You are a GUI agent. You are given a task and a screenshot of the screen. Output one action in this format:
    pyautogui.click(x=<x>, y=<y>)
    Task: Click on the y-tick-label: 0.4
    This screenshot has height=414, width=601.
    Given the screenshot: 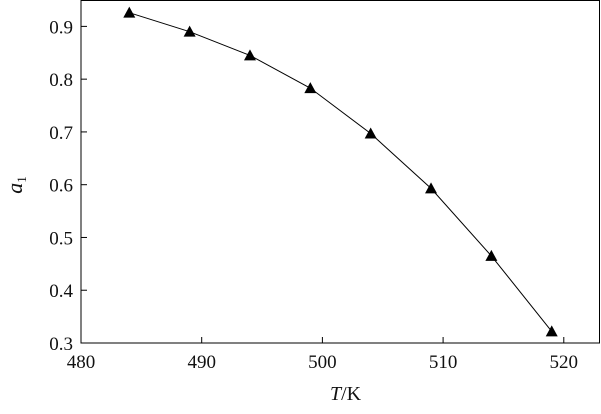 What is the action you would take?
    pyautogui.click(x=61, y=291)
    